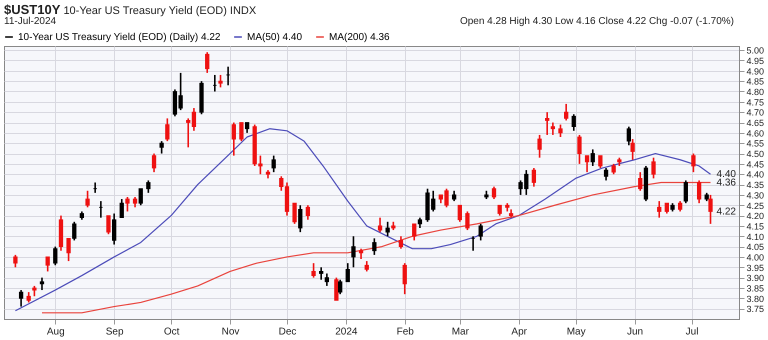  Describe the element at coordinates (755, 237) in the screenshot. I see `y-tick-label: 4.10` at that location.